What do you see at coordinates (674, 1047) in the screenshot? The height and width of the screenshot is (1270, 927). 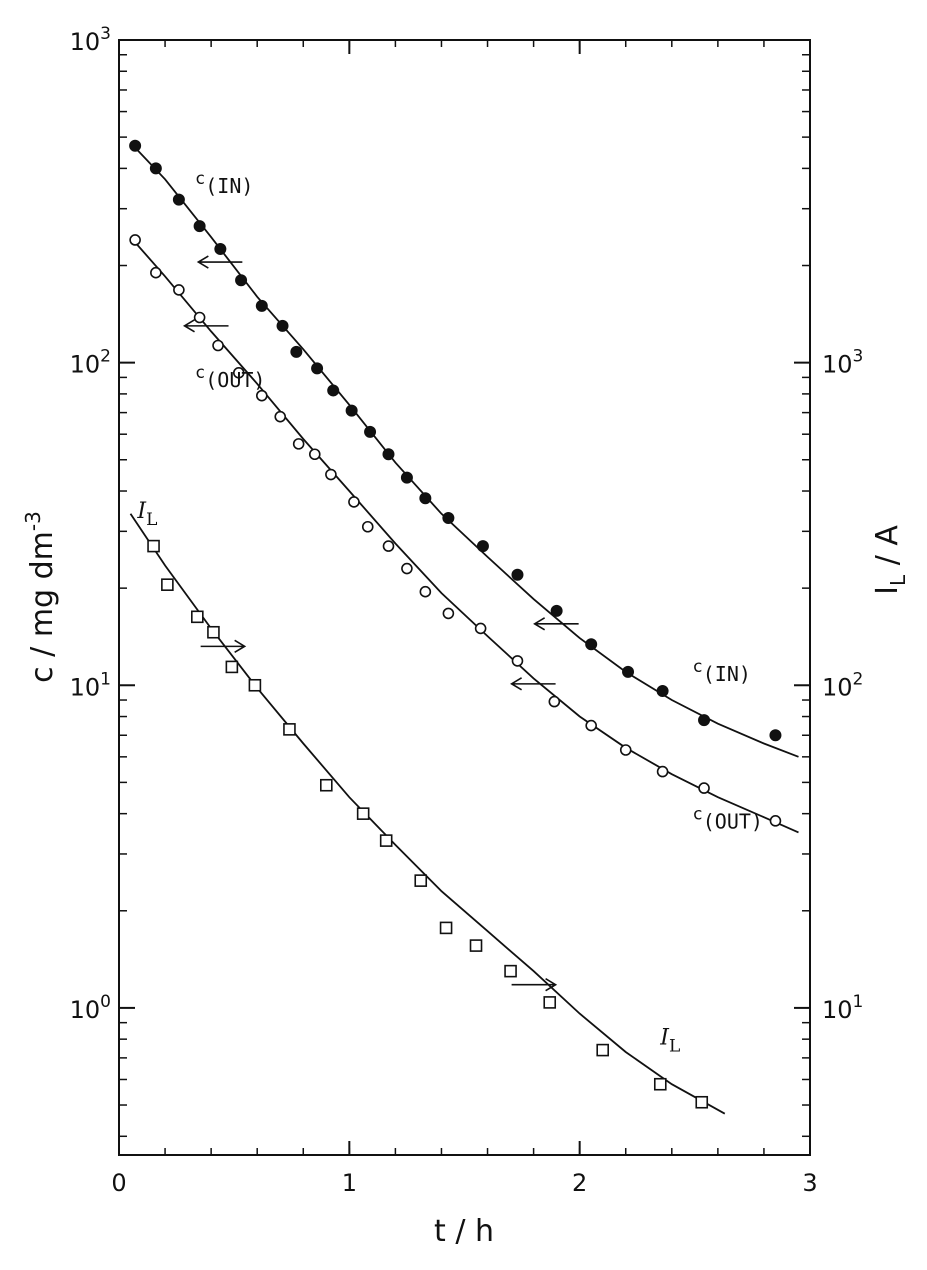 I see `series-label-sub: L` at bounding box center [674, 1047].